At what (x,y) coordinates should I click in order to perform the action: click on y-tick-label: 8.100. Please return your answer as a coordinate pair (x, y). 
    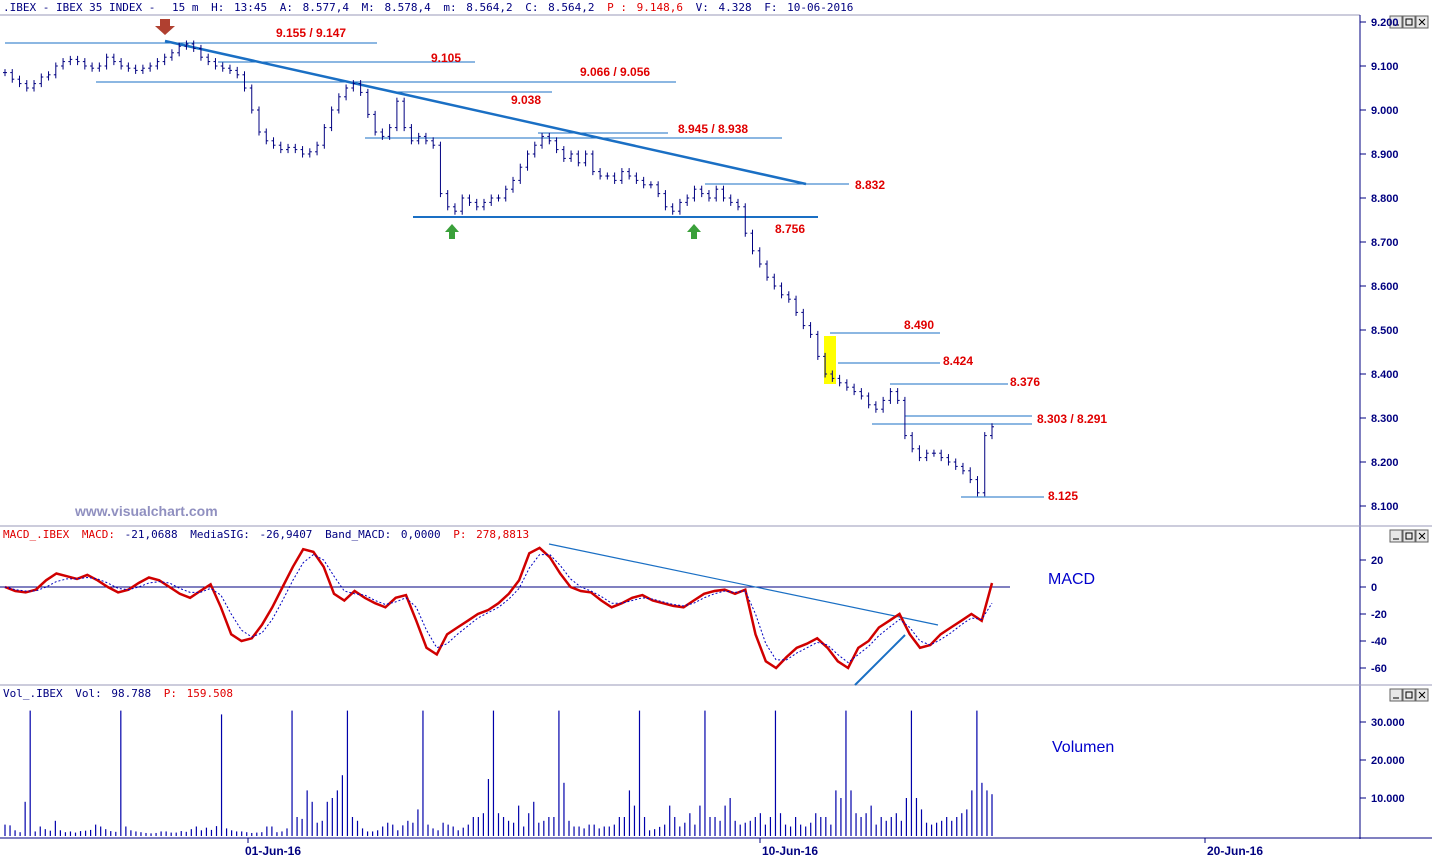
    Looking at the image, I should click on (1385, 507).